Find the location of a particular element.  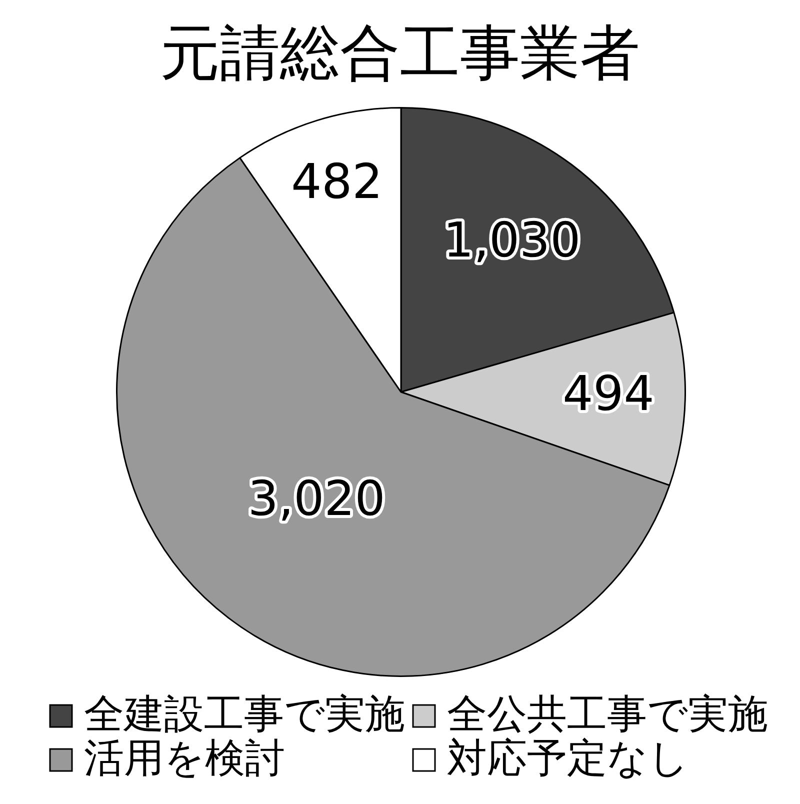

data-label: 1,030 is located at coordinates (512, 240).